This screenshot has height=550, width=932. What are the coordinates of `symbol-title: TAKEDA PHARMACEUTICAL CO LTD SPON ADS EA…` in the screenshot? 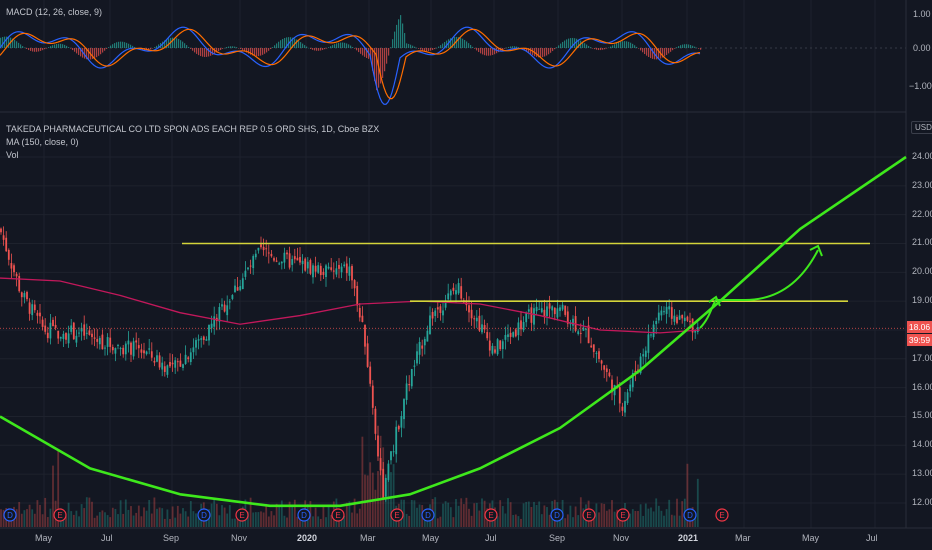 It's located at (193, 129).